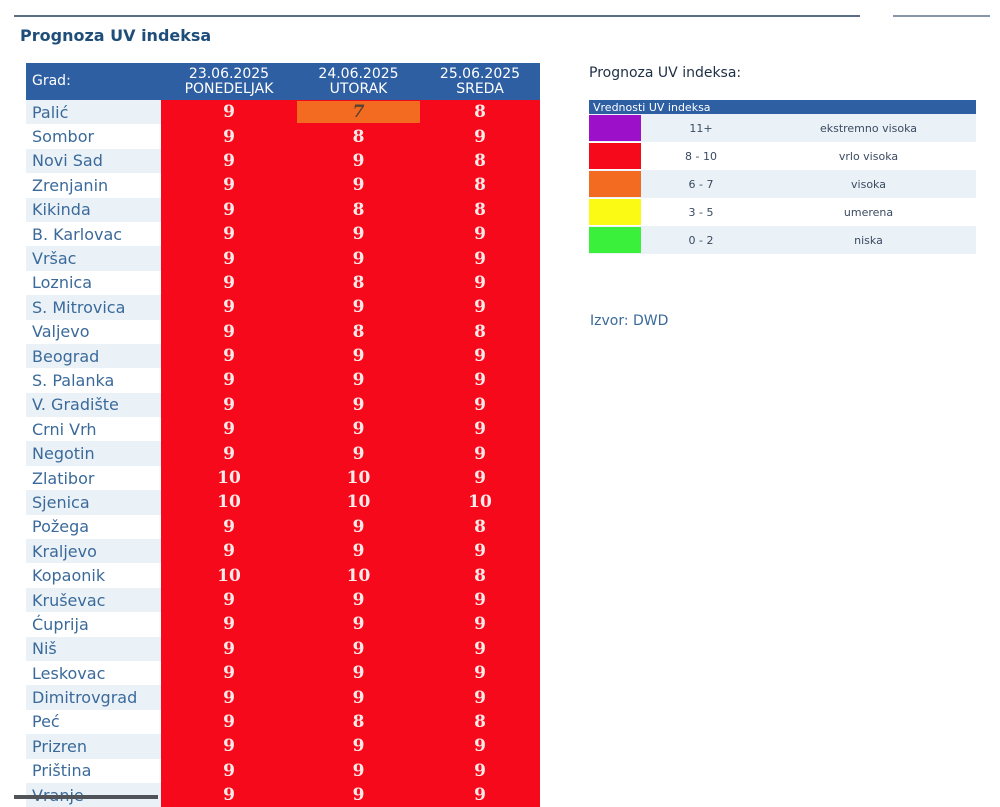 This screenshot has width=1000, height=807. What do you see at coordinates (229, 73) in the screenshot?
I see `day-date: 23.06.2025` at bounding box center [229, 73].